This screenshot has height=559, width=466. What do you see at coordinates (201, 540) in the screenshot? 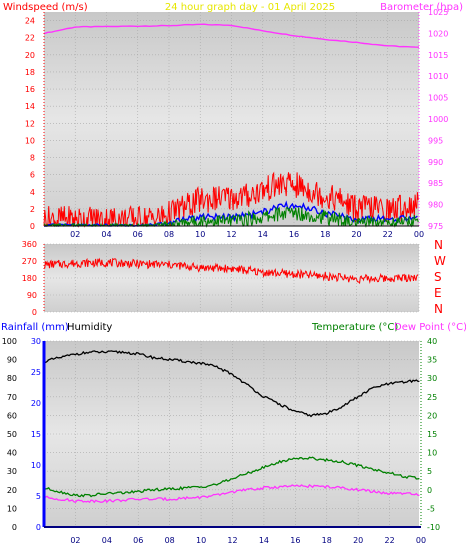
I see `temperature-x-tick-label: 10` at bounding box center [201, 540].